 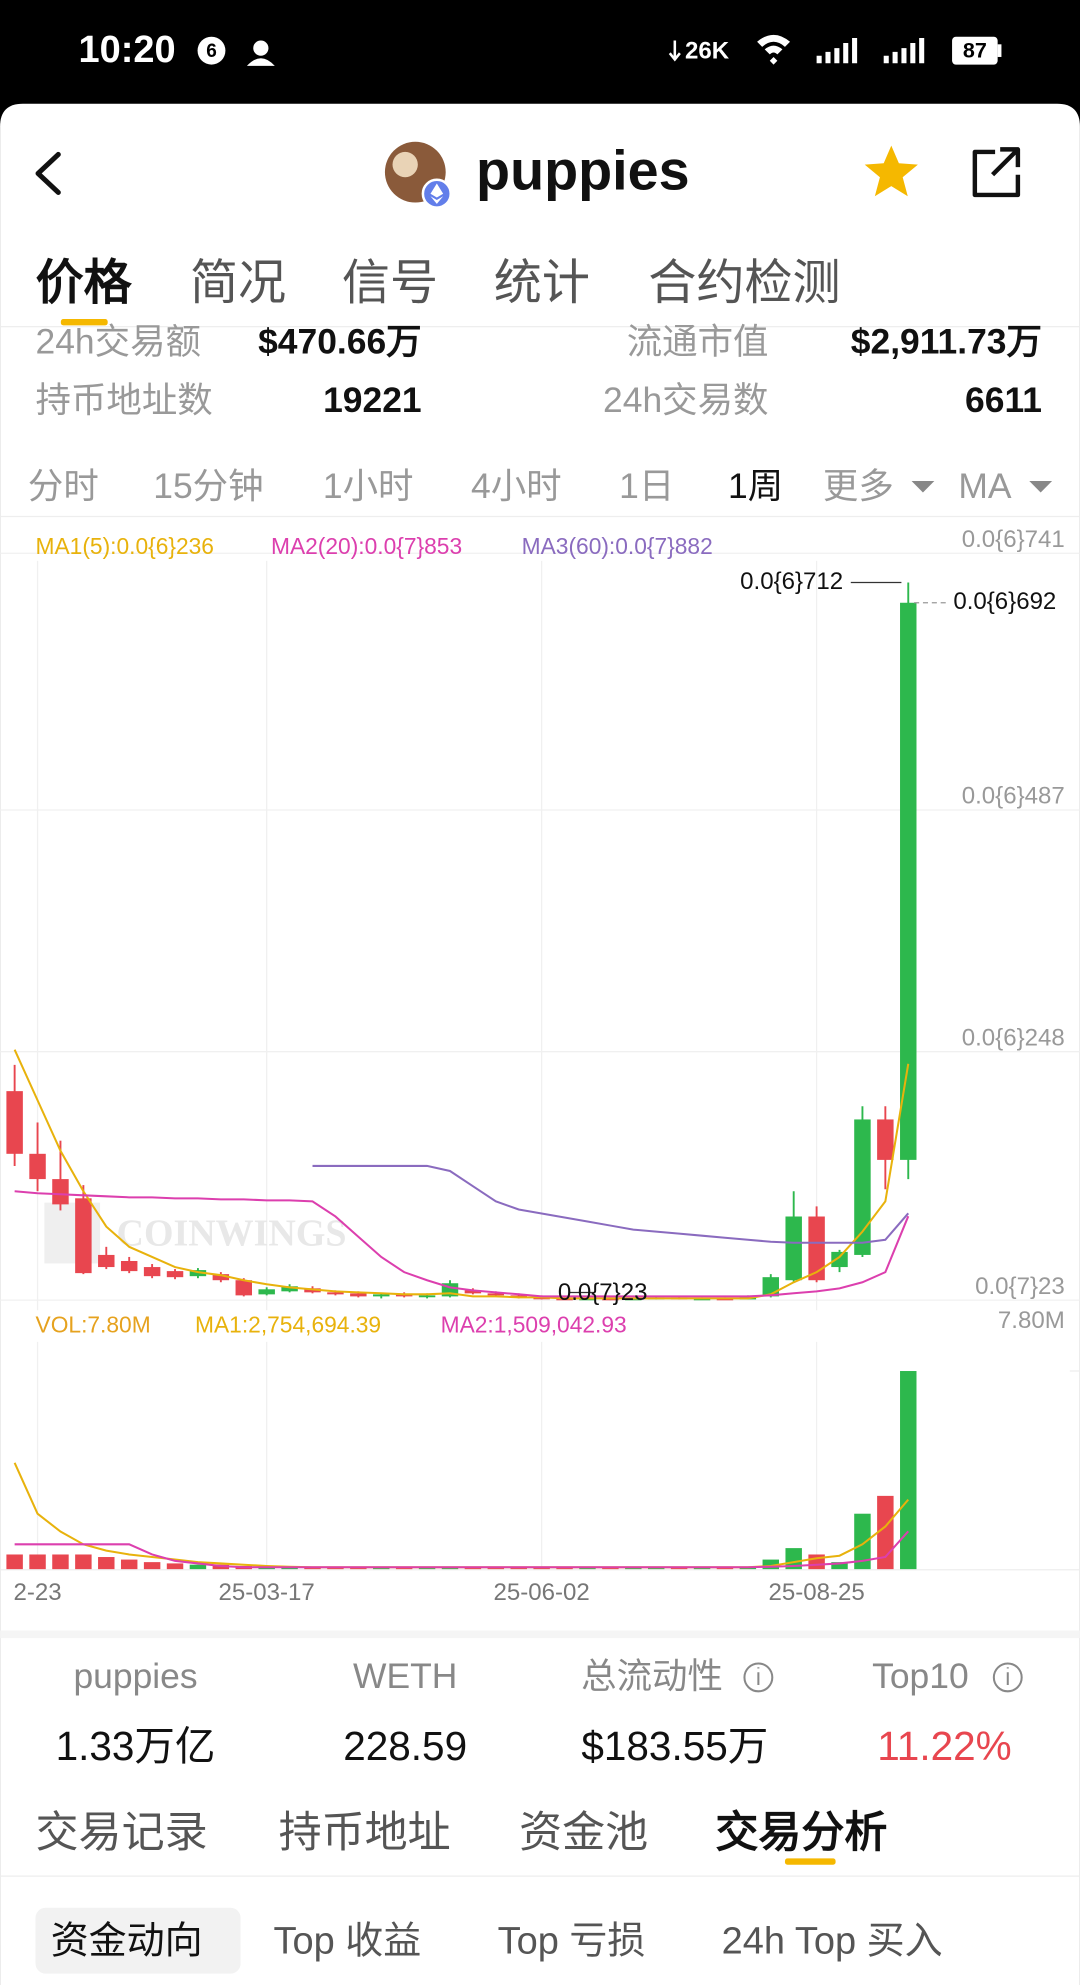 I want to click on timeframe: 1日, so click(x=646, y=486).